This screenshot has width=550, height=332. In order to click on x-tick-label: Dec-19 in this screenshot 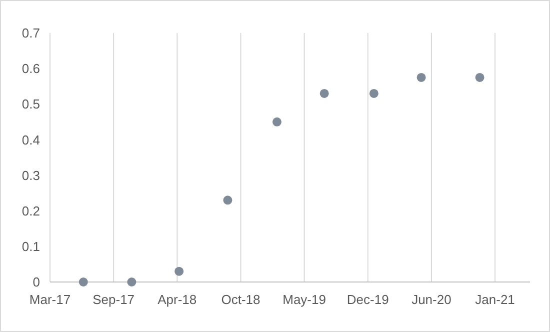, I will do `click(367, 299)`.